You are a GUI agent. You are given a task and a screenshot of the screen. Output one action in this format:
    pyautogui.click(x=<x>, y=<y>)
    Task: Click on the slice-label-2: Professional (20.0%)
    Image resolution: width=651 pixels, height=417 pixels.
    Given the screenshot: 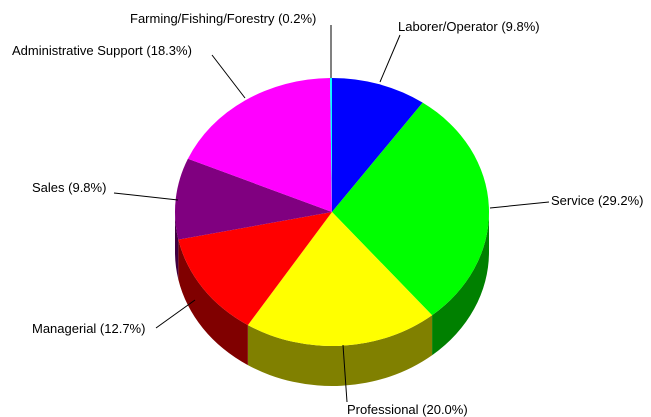 What is the action you would take?
    pyautogui.click(x=407, y=409)
    